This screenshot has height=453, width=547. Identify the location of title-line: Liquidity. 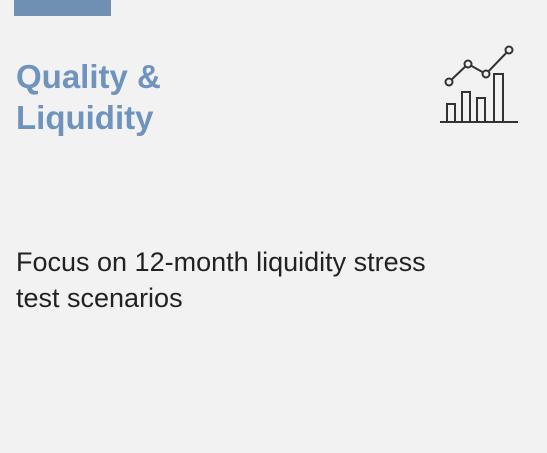
(85, 117).